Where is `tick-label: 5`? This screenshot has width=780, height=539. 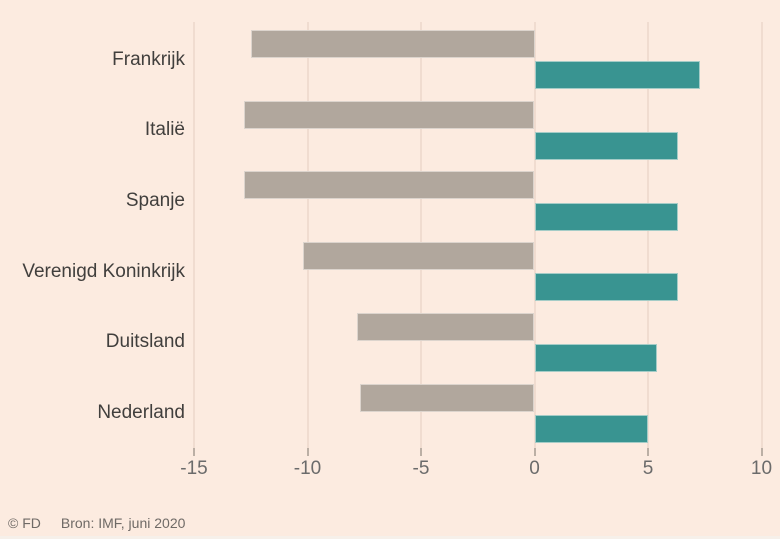 tick-label: 5 is located at coordinates (648, 468).